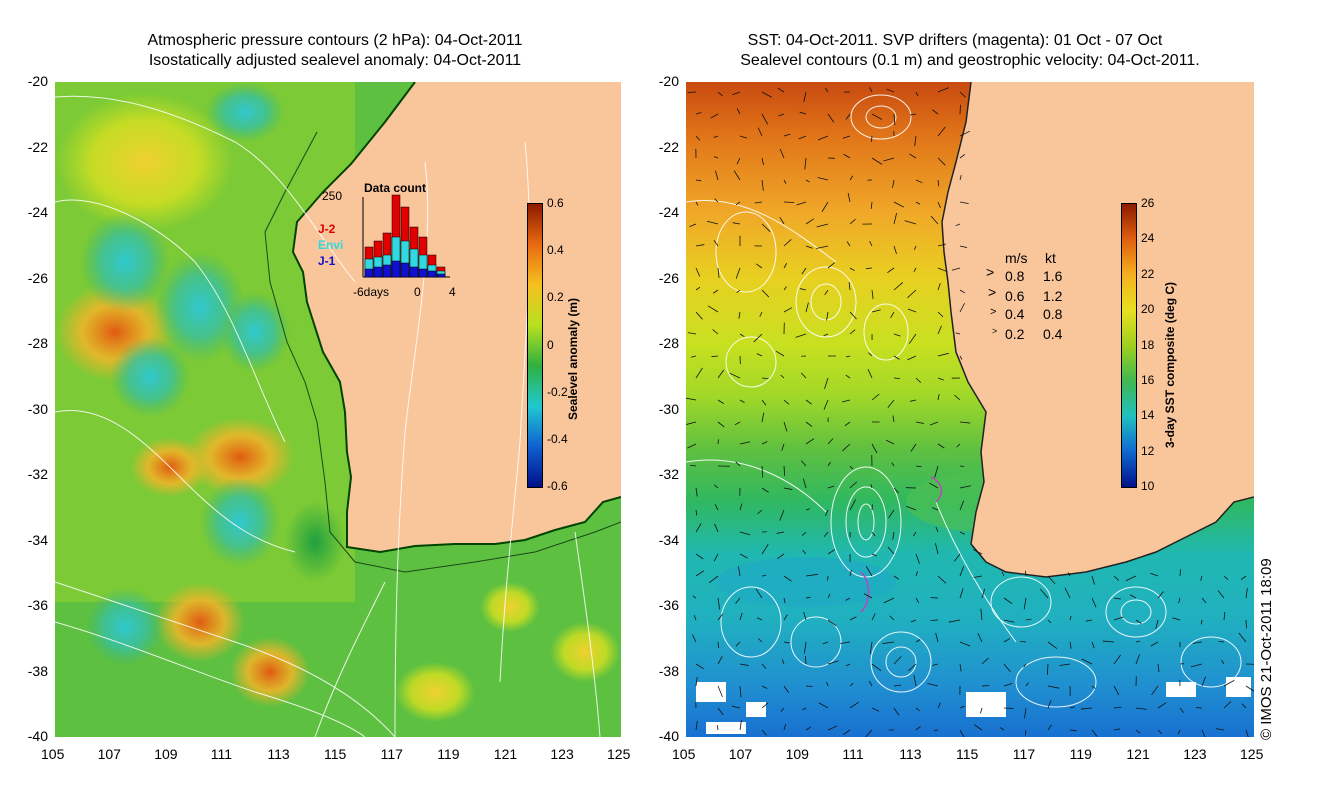  I want to click on velocity-legend-arrow-4: >, so click(995, 331).